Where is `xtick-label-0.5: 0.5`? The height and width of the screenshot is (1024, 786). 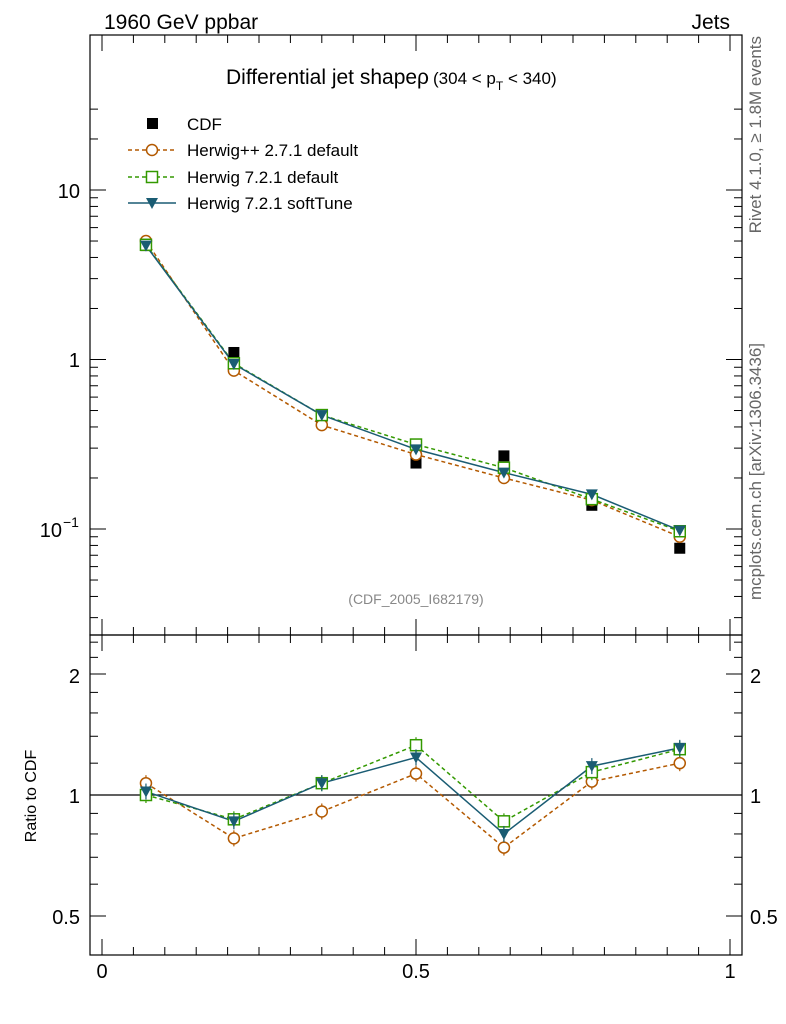
xtick-label-0.5: 0.5 is located at coordinates (416, 972).